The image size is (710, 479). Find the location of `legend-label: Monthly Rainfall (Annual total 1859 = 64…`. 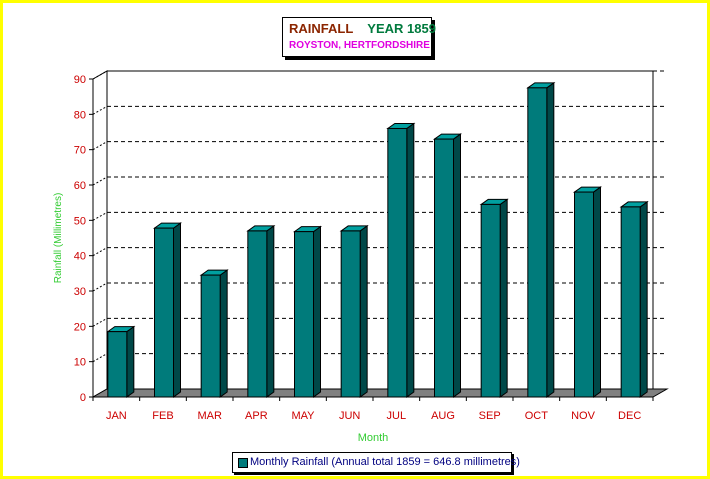

legend-label: Monthly Rainfall (Annual total 1859 = 64… is located at coordinates (385, 462).